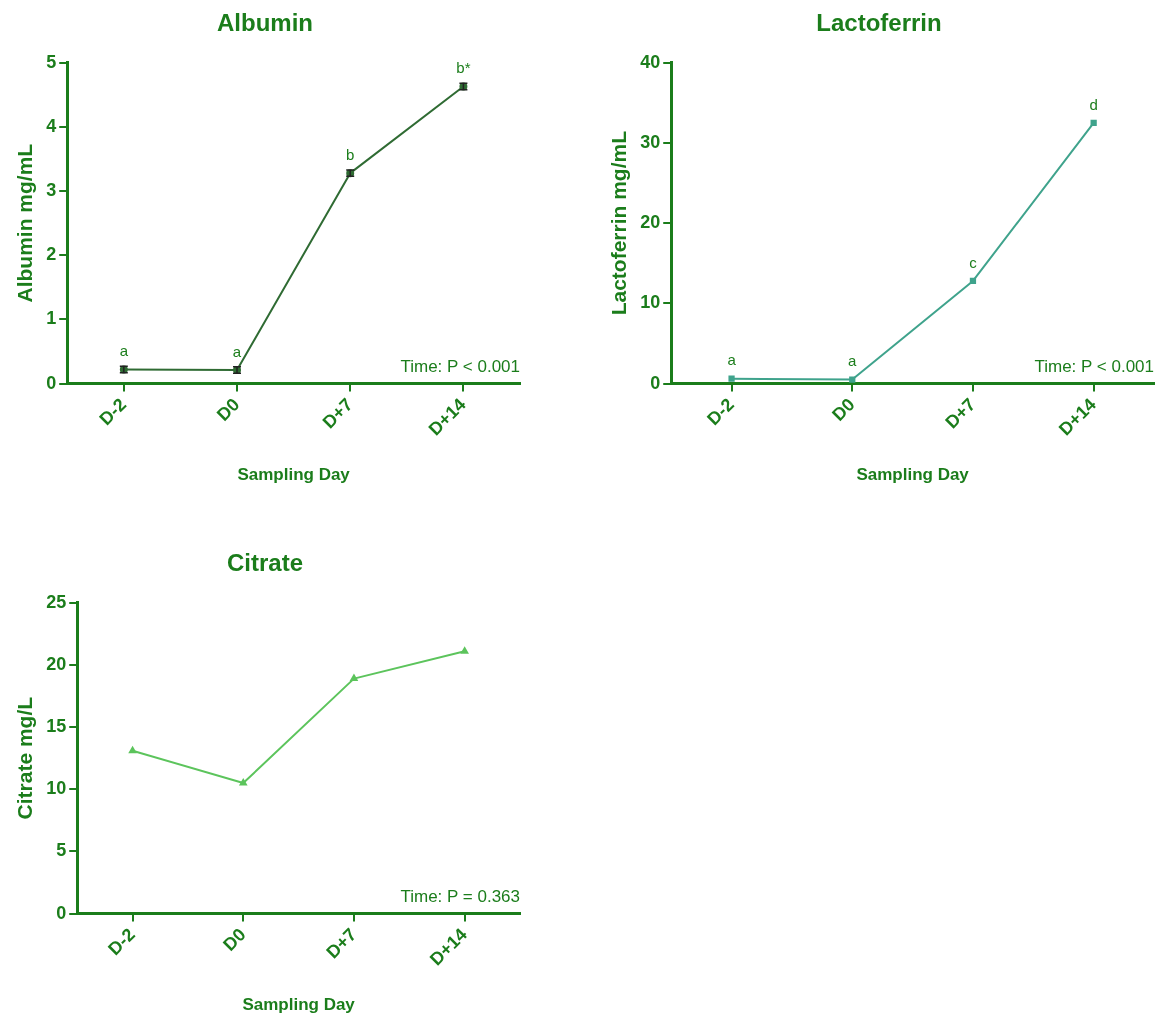  Describe the element at coordinates (650, 141) in the screenshot. I see `y-tick-label: 30` at that location.